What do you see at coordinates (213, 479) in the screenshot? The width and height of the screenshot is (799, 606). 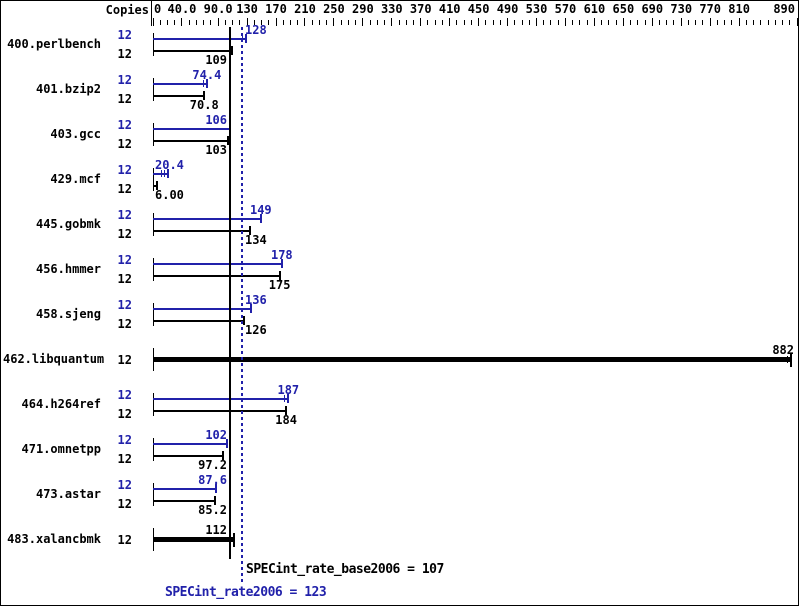 I see `peak-value-label: 87.6` at bounding box center [213, 479].